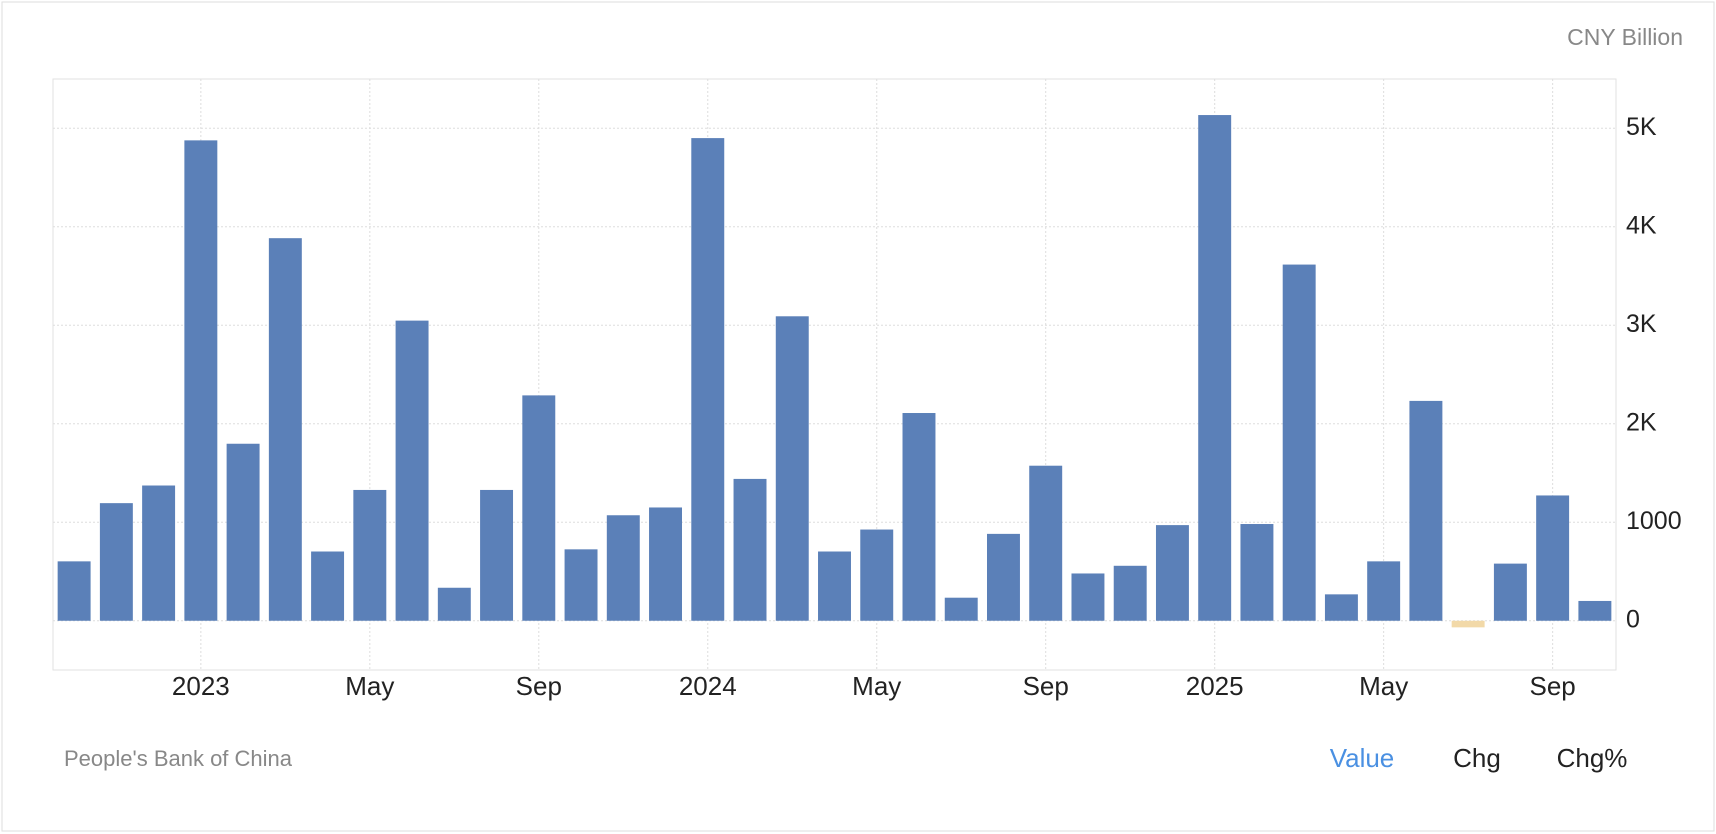 This screenshot has height=834, width=1716. What do you see at coordinates (1215, 686) in the screenshot?
I see `x-tick-label: 2025` at bounding box center [1215, 686].